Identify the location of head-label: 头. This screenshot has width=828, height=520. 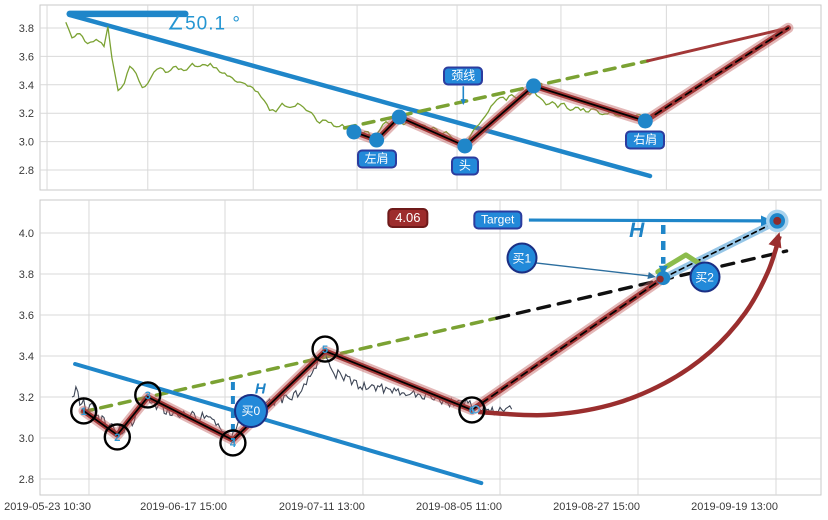
(464, 166).